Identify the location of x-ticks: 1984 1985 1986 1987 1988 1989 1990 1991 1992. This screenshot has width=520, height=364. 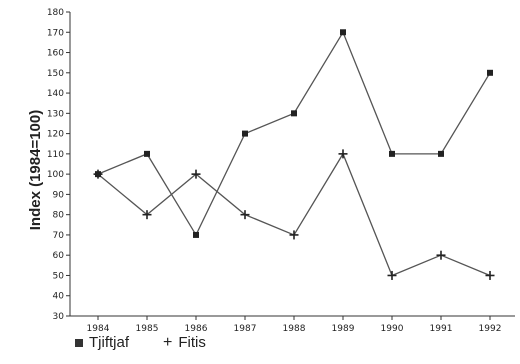
(294, 325).